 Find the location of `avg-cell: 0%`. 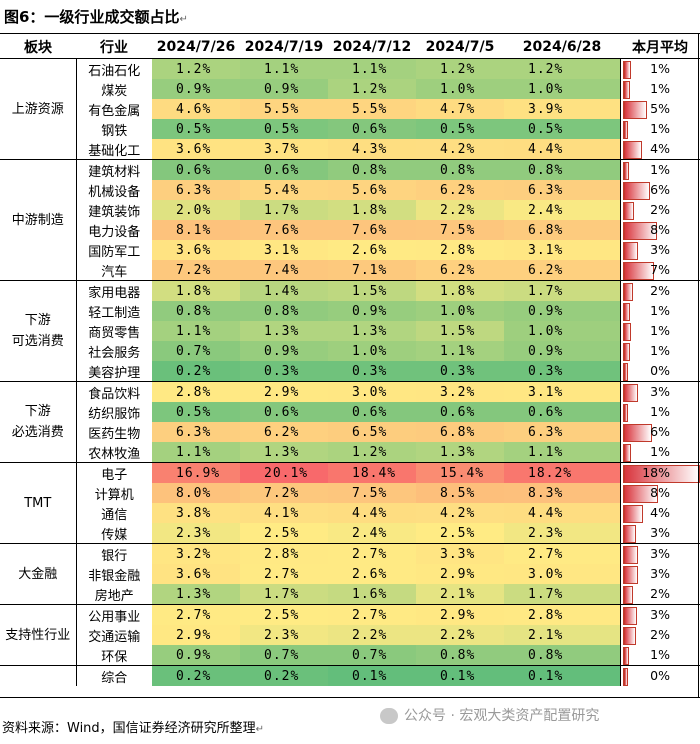

avg-cell: 0% is located at coordinates (659, 675).